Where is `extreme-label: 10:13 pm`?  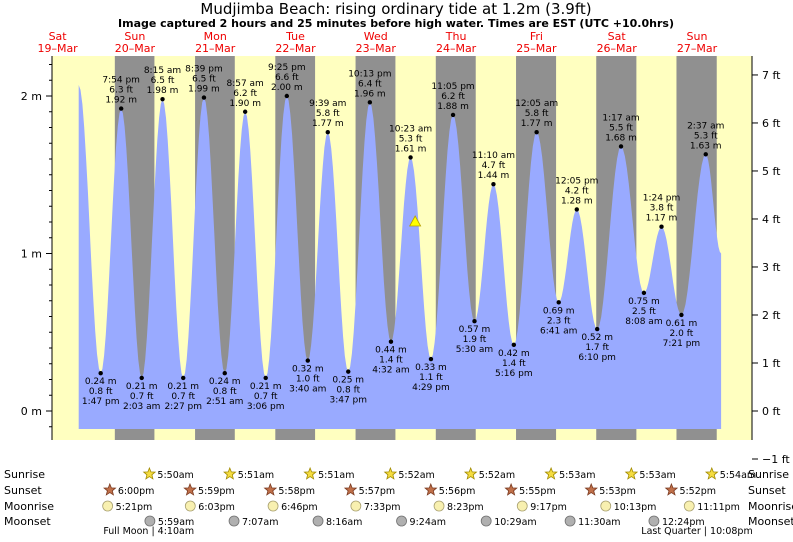
extreme-label: 10:13 pm is located at coordinates (369, 74).